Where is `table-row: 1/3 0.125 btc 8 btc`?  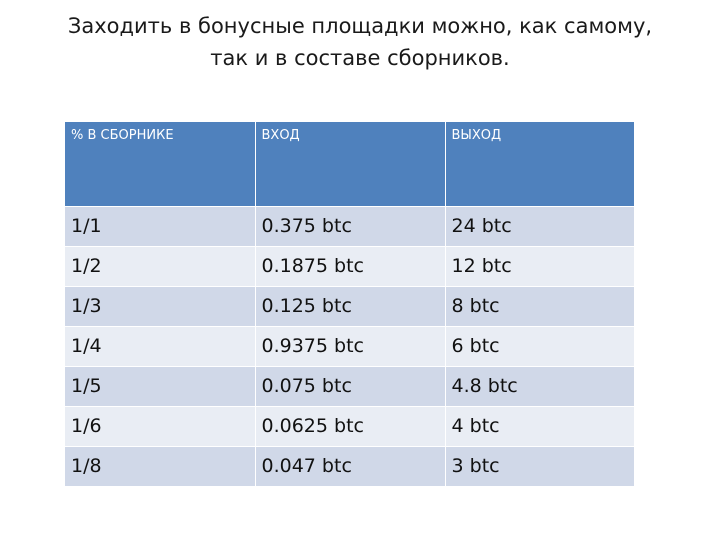 table-row: 1/3 0.125 btc 8 btc is located at coordinates (349, 305).